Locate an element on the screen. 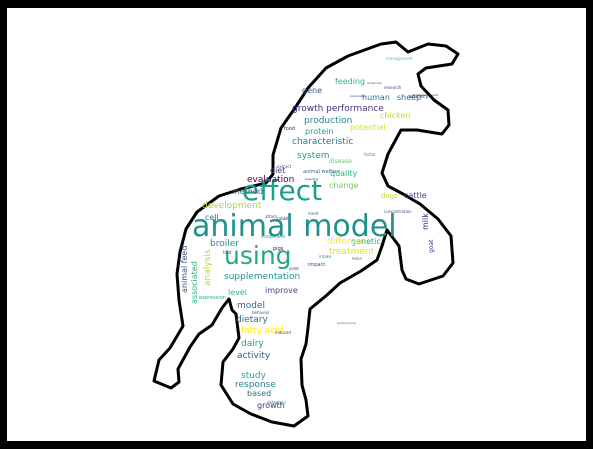 This screenshot has width=593, height=449. word-disease: disease is located at coordinates (340, 161).